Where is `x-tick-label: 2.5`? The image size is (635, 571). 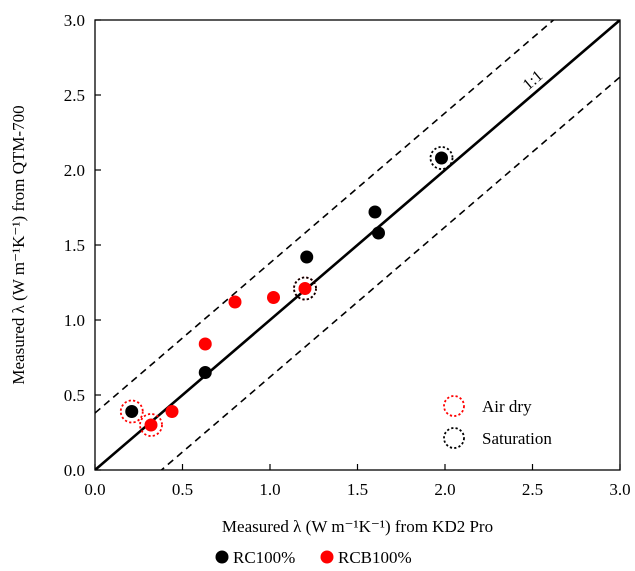 x-tick-label: 2.5 is located at coordinates (532, 489).